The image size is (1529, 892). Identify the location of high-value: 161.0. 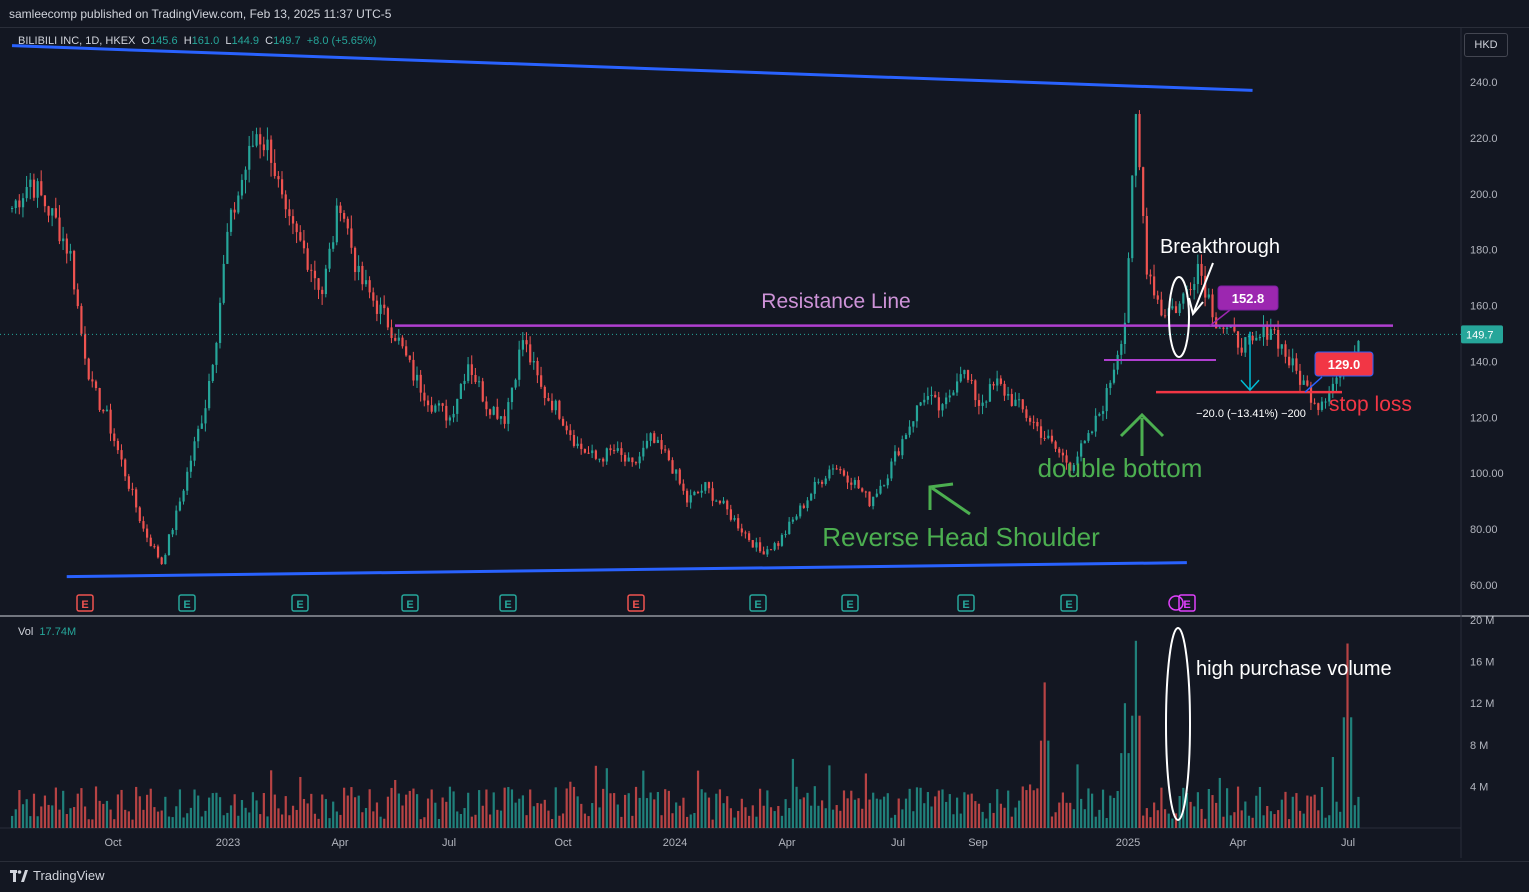
(205, 41).